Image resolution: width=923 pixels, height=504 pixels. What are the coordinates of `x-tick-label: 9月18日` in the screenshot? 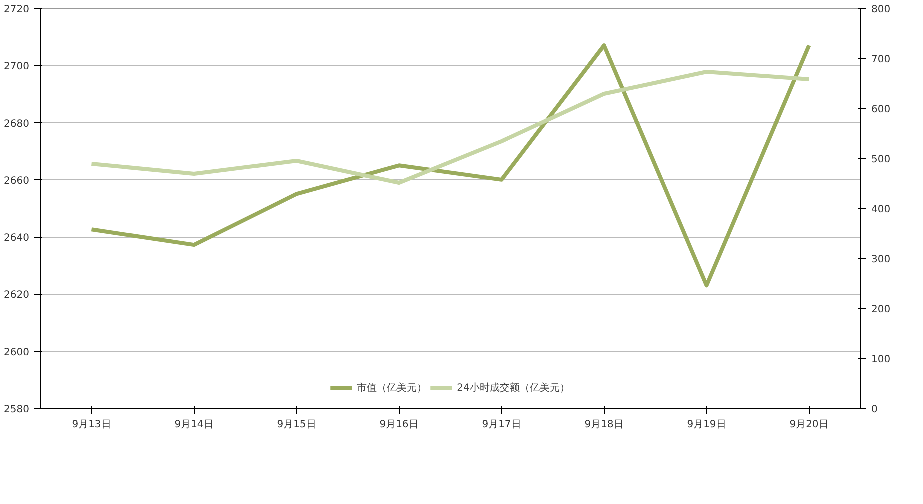 It's located at (604, 425).